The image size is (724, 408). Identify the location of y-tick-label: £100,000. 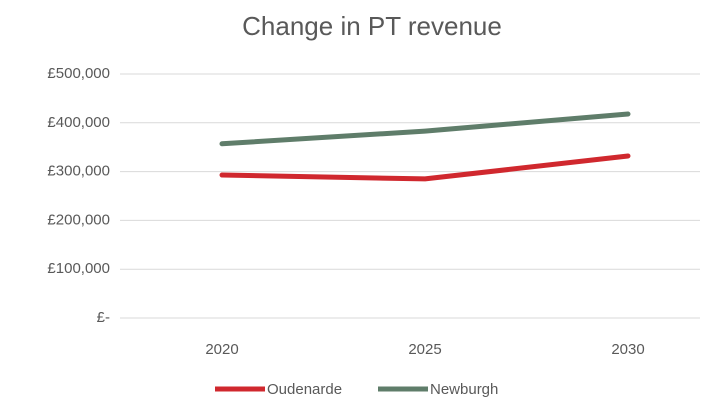
(78, 268).